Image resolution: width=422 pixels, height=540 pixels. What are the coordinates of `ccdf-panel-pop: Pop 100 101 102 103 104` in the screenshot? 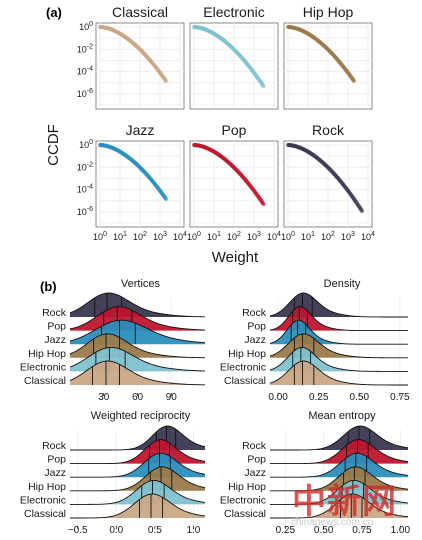 It's located at (234, 182).